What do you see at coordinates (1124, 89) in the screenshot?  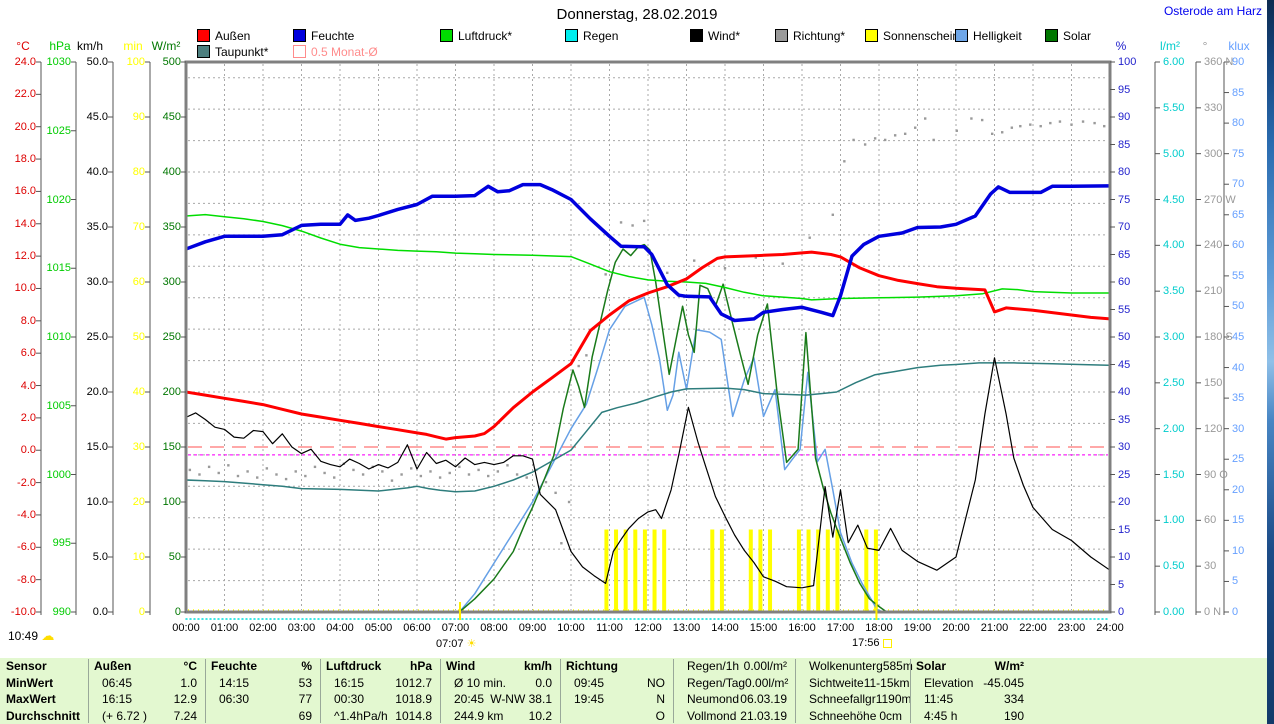 I see `axis-tick-label: 95` at bounding box center [1124, 89].